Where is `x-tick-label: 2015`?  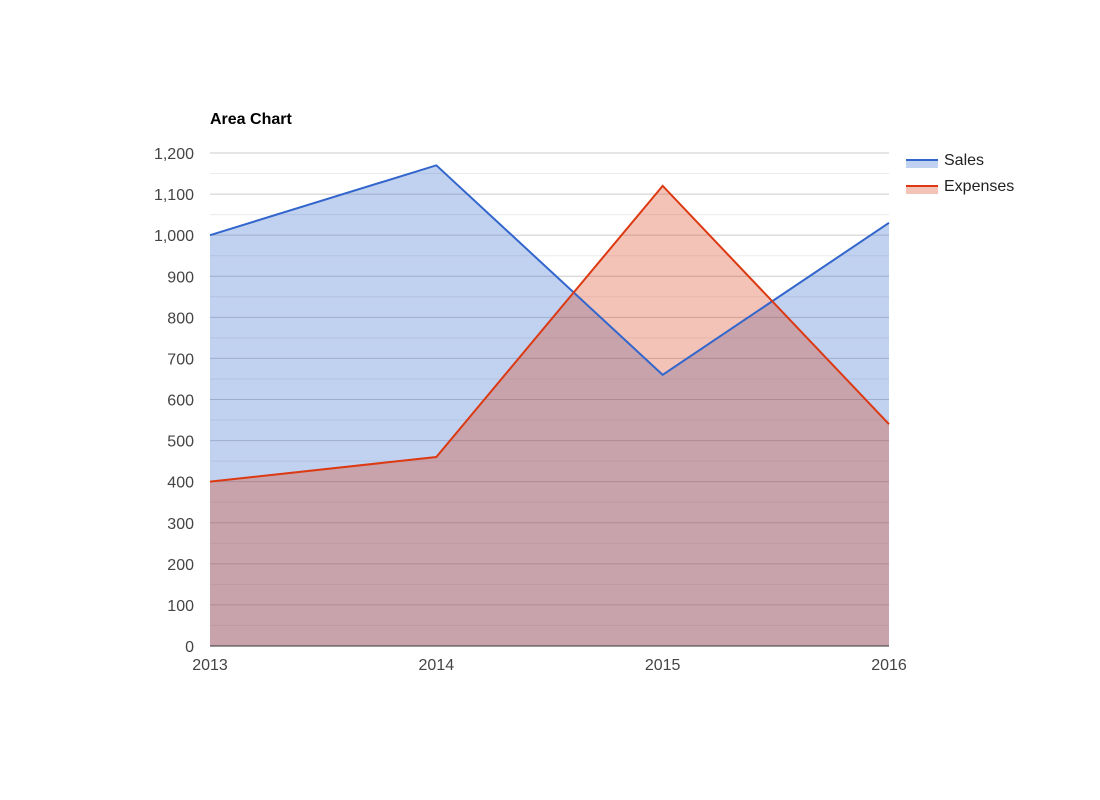
x-tick-label: 2015 is located at coordinates (663, 665).